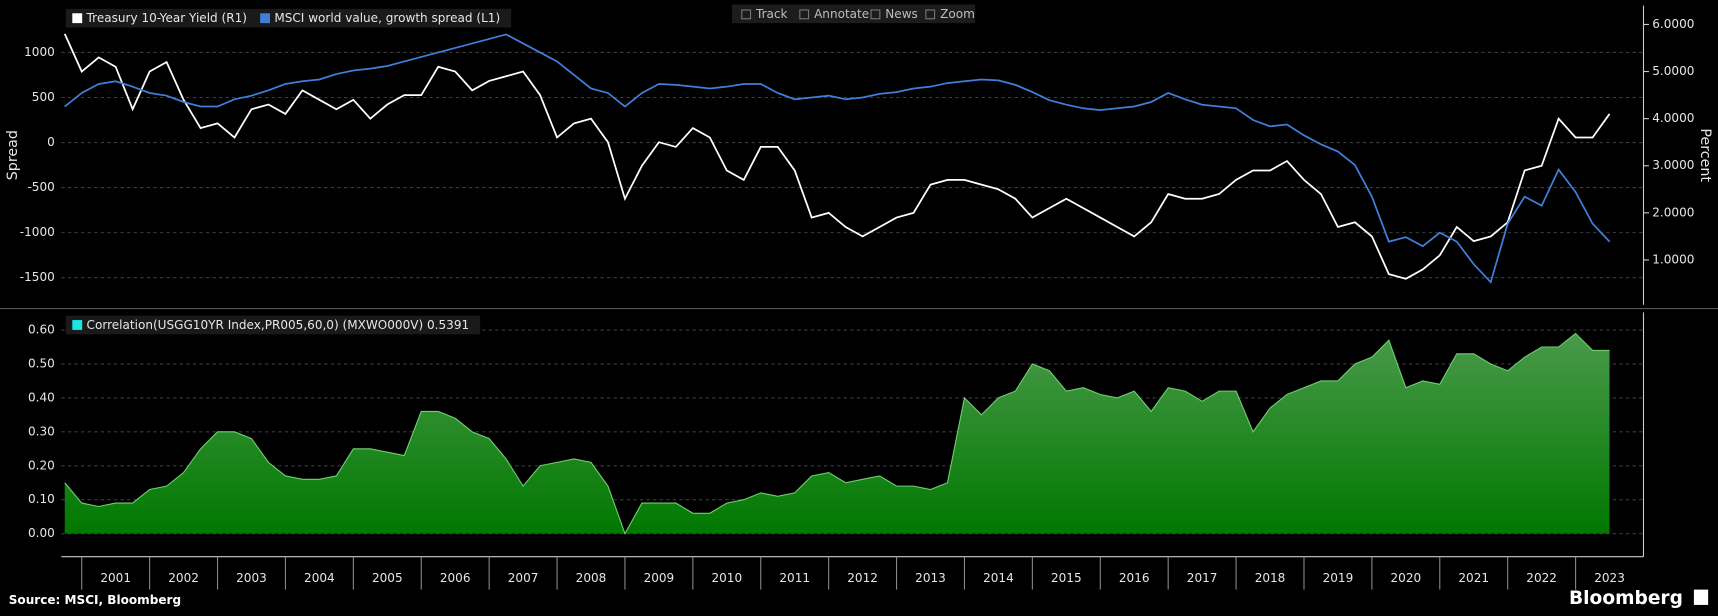 The height and width of the screenshot is (616, 1718). What do you see at coordinates (862, 578) in the screenshot?
I see `x-tick-label: 2012` at bounding box center [862, 578].